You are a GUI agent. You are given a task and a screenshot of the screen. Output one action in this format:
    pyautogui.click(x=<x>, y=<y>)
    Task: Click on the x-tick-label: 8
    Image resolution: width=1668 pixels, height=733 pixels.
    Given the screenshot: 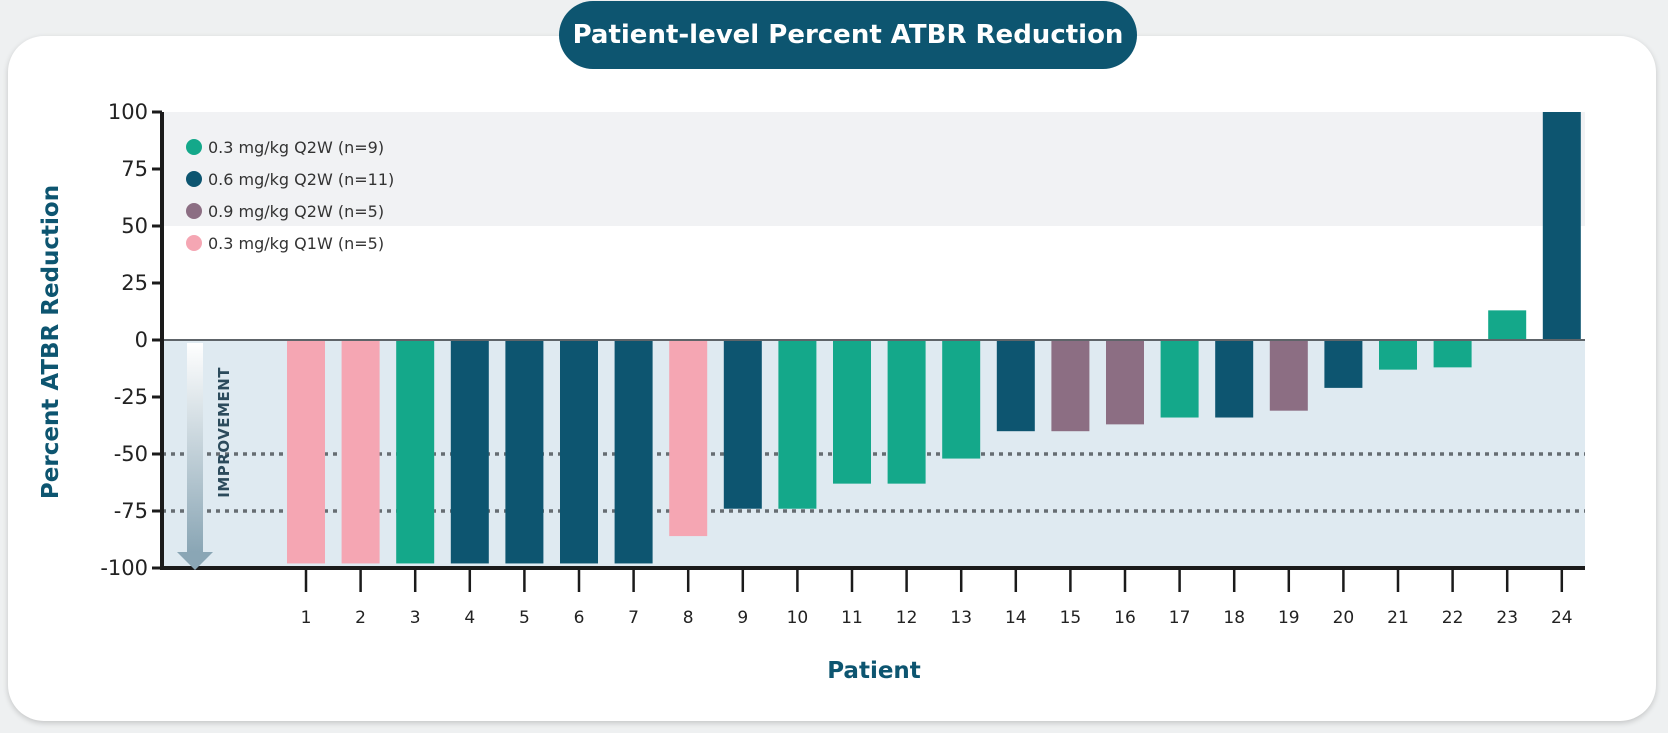 What is the action you would take?
    pyautogui.click(x=688, y=618)
    